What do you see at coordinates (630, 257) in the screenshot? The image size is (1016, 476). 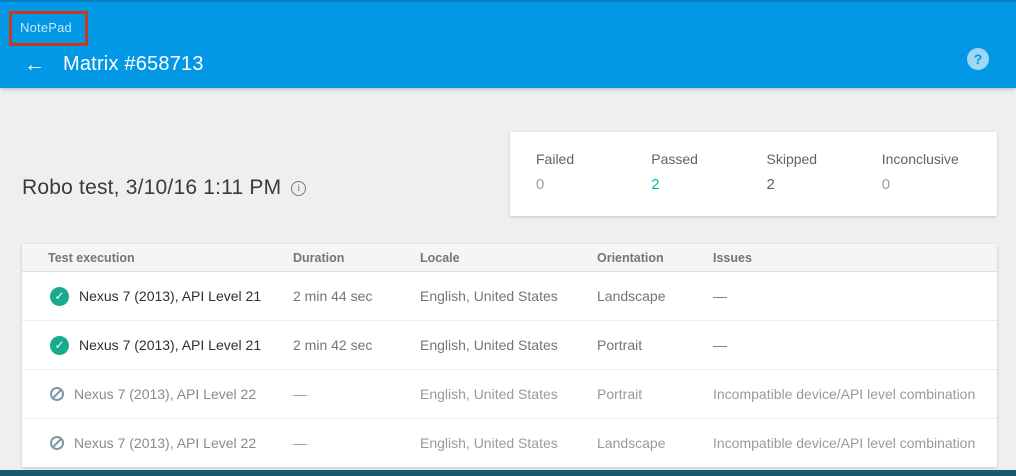 I see `column-header-orientation: Orientation` at bounding box center [630, 257].